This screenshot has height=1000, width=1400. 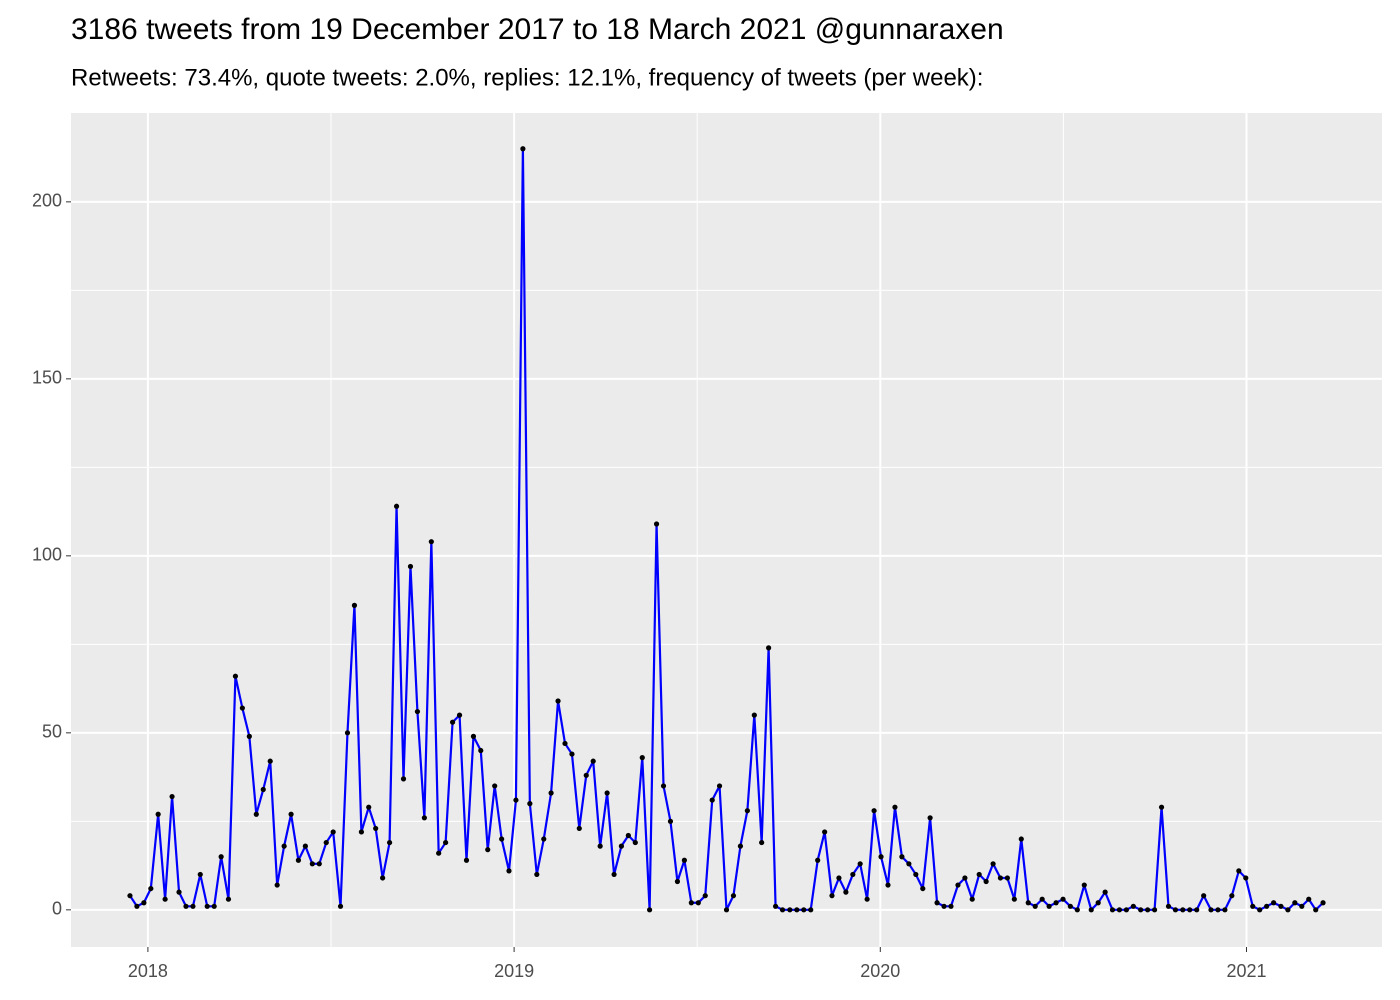 What do you see at coordinates (880, 971) in the screenshot?
I see `x-tick-label: 2020` at bounding box center [880, 971].